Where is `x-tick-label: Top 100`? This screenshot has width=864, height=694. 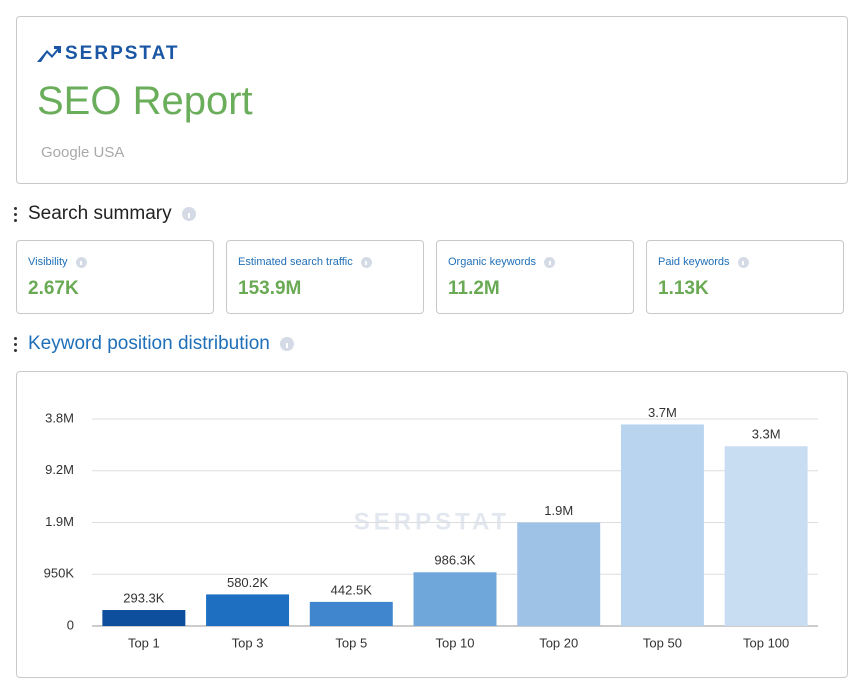 x-tick-label: Top 100 is located at coordinates (766, 642).